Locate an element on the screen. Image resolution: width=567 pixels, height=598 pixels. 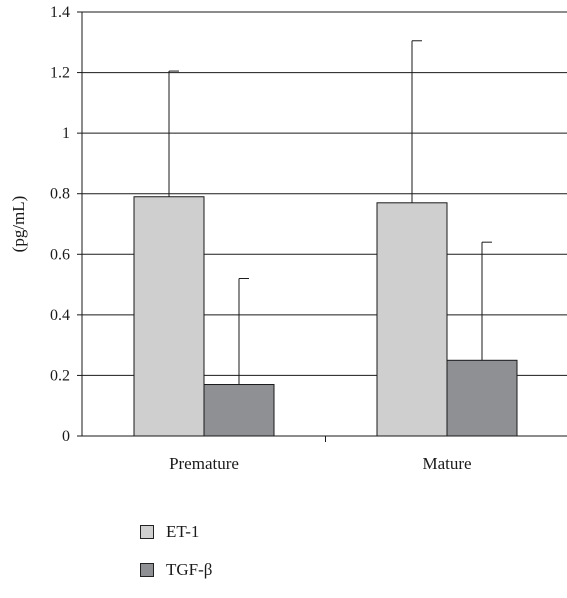
x-category-labels: Premature Mature is located at coordinates (320, 463).